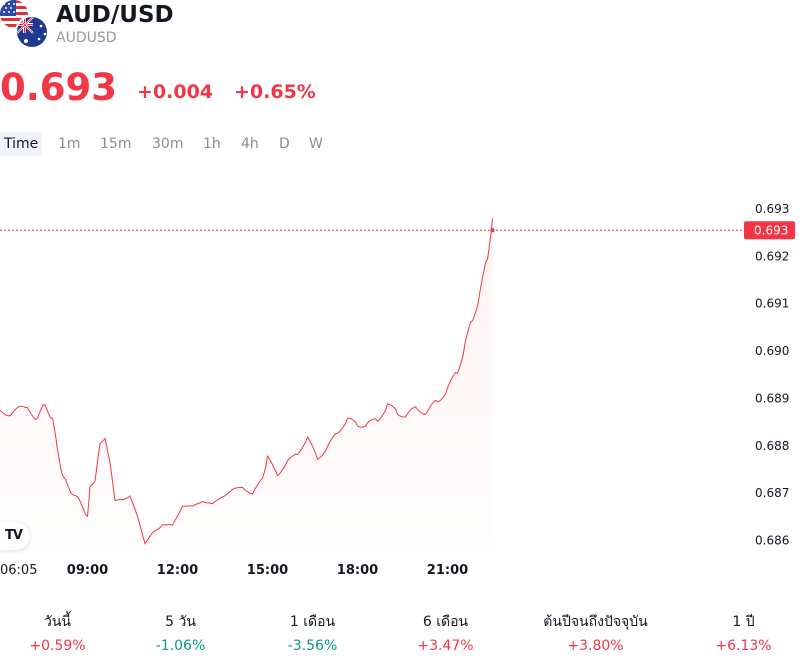 Image resolution: width=800 pixels, height=666 pixels. I want to click on x-tick-label: 15:00, so click(267, 570).